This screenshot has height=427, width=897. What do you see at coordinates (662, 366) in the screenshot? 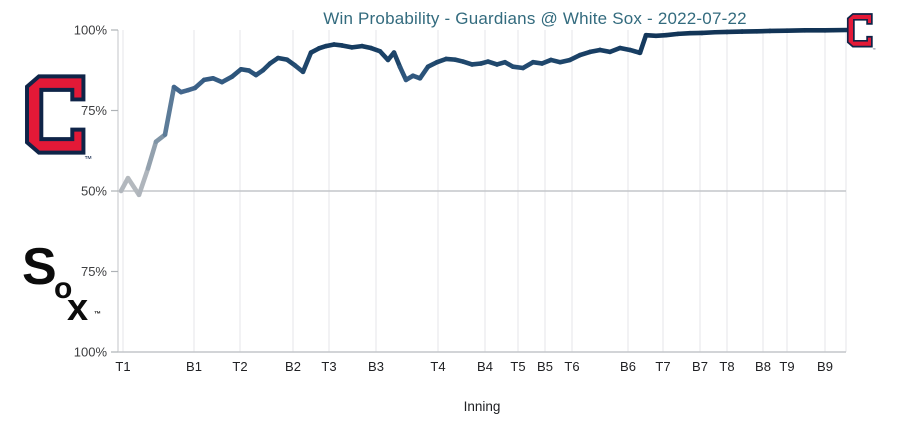
I see `x-tick-label: T7` at bounding box center [662, 366].